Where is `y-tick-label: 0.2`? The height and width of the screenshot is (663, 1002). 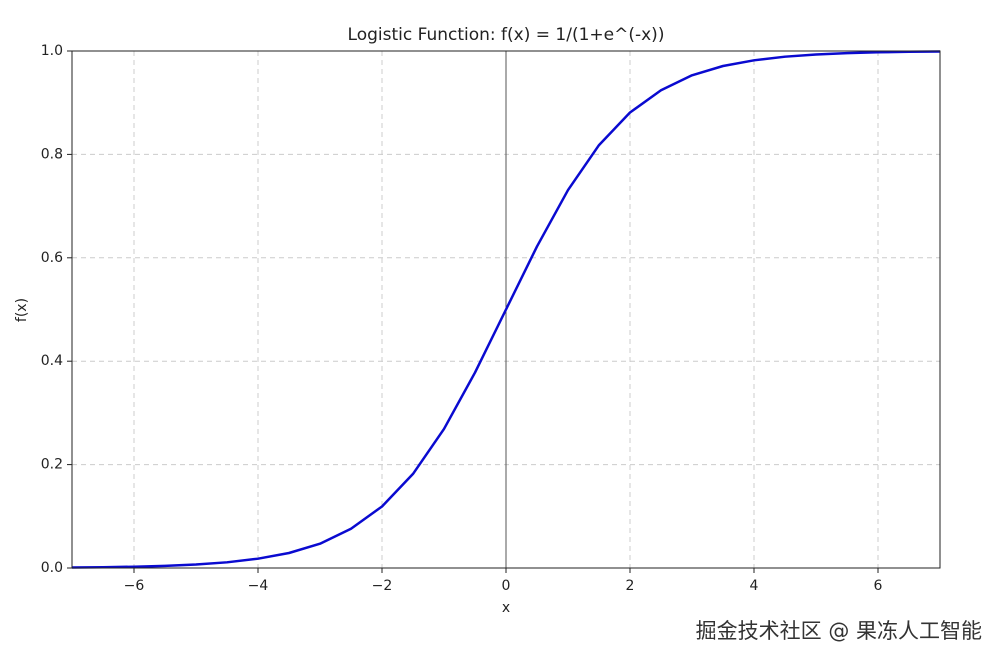
y-tick-label: 0.2 is located at coordinates (52, 465).